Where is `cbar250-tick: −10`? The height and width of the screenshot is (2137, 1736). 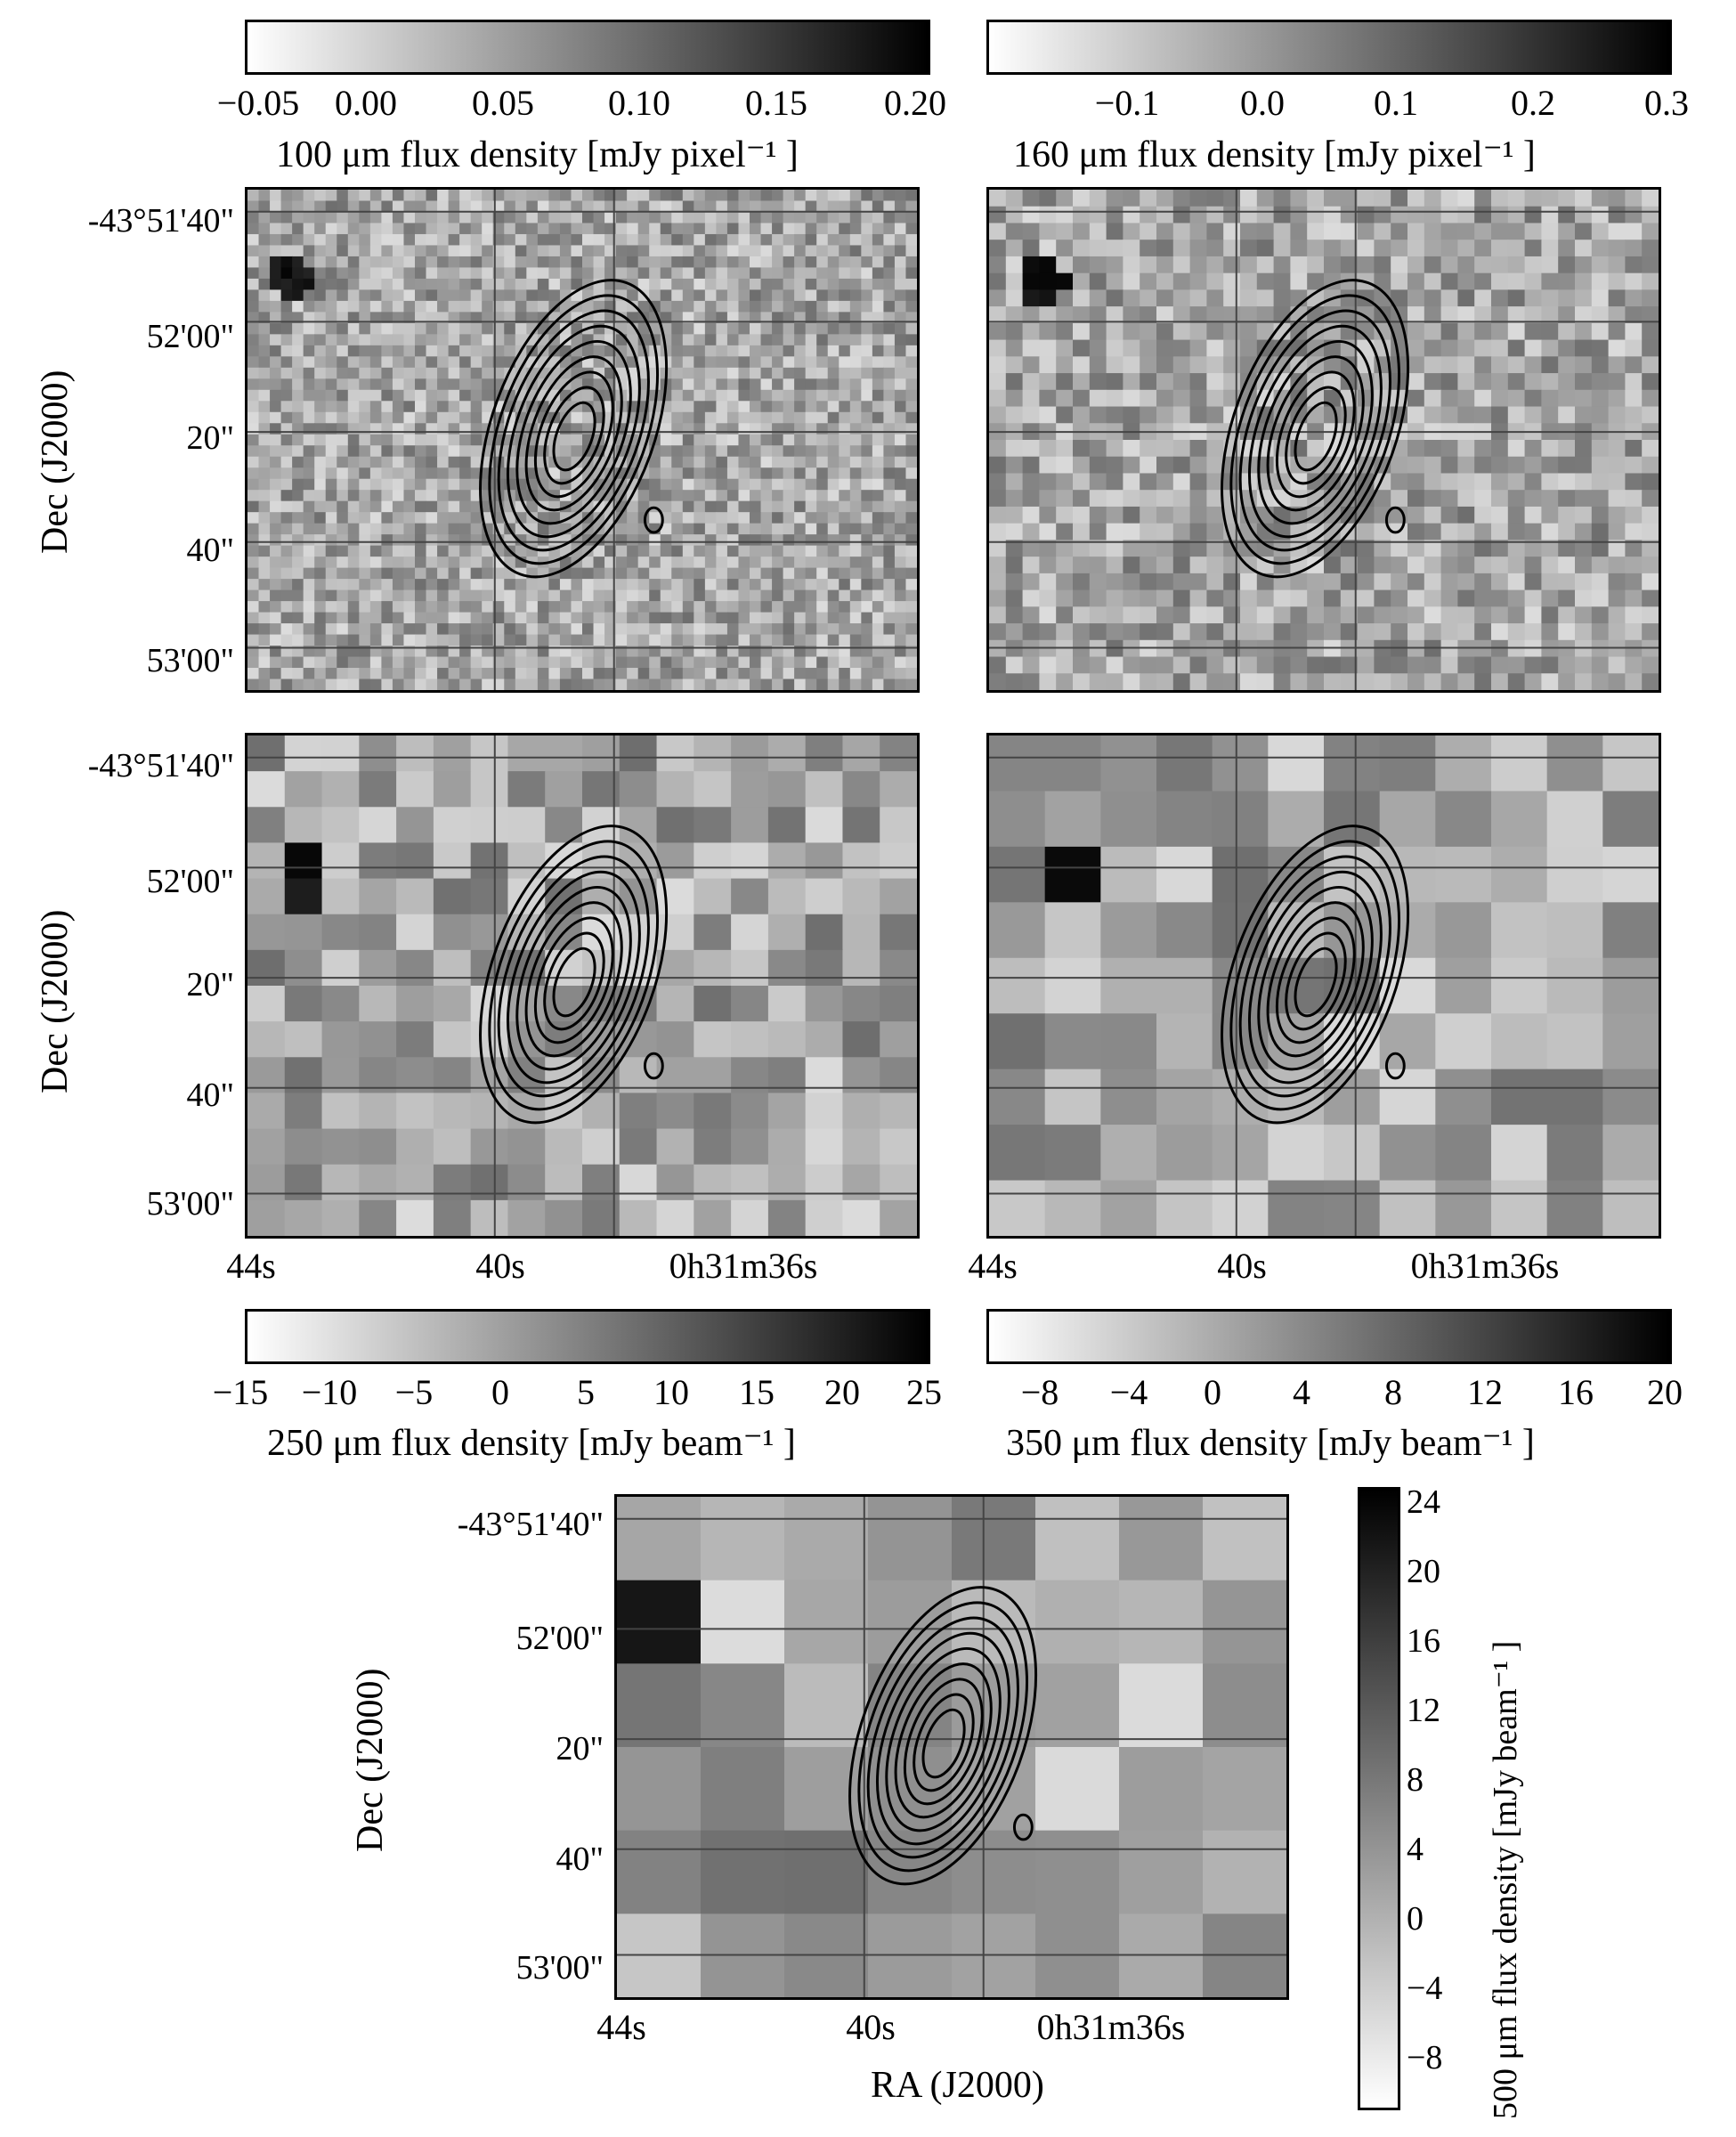 cbar250-tick: −10 is located at coordinates (329, 1392).